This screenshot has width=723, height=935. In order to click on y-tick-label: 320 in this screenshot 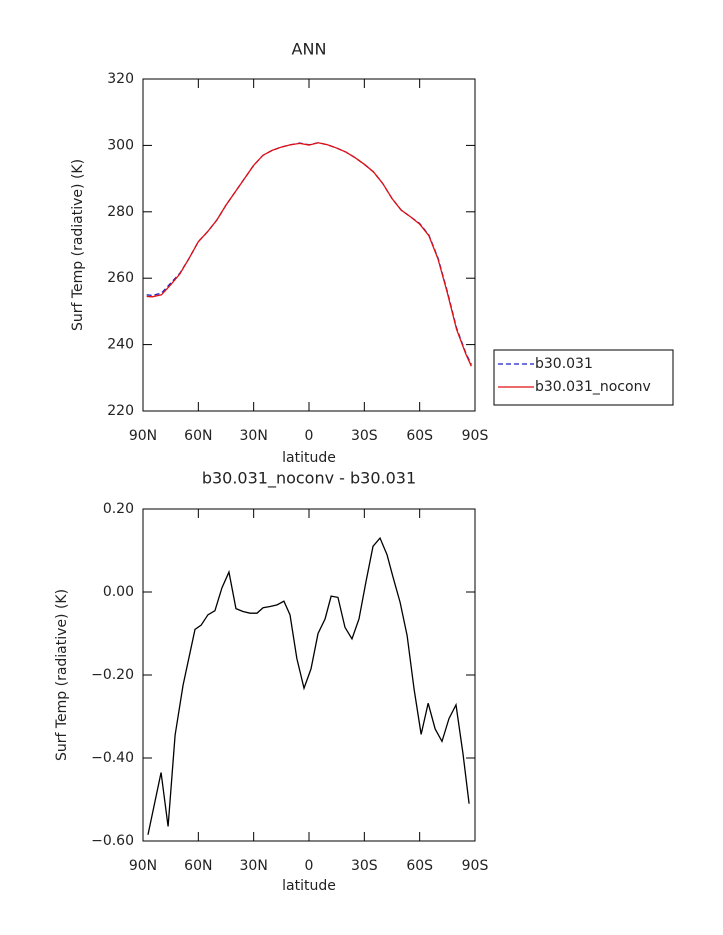, I will do `click(120, 79)`.